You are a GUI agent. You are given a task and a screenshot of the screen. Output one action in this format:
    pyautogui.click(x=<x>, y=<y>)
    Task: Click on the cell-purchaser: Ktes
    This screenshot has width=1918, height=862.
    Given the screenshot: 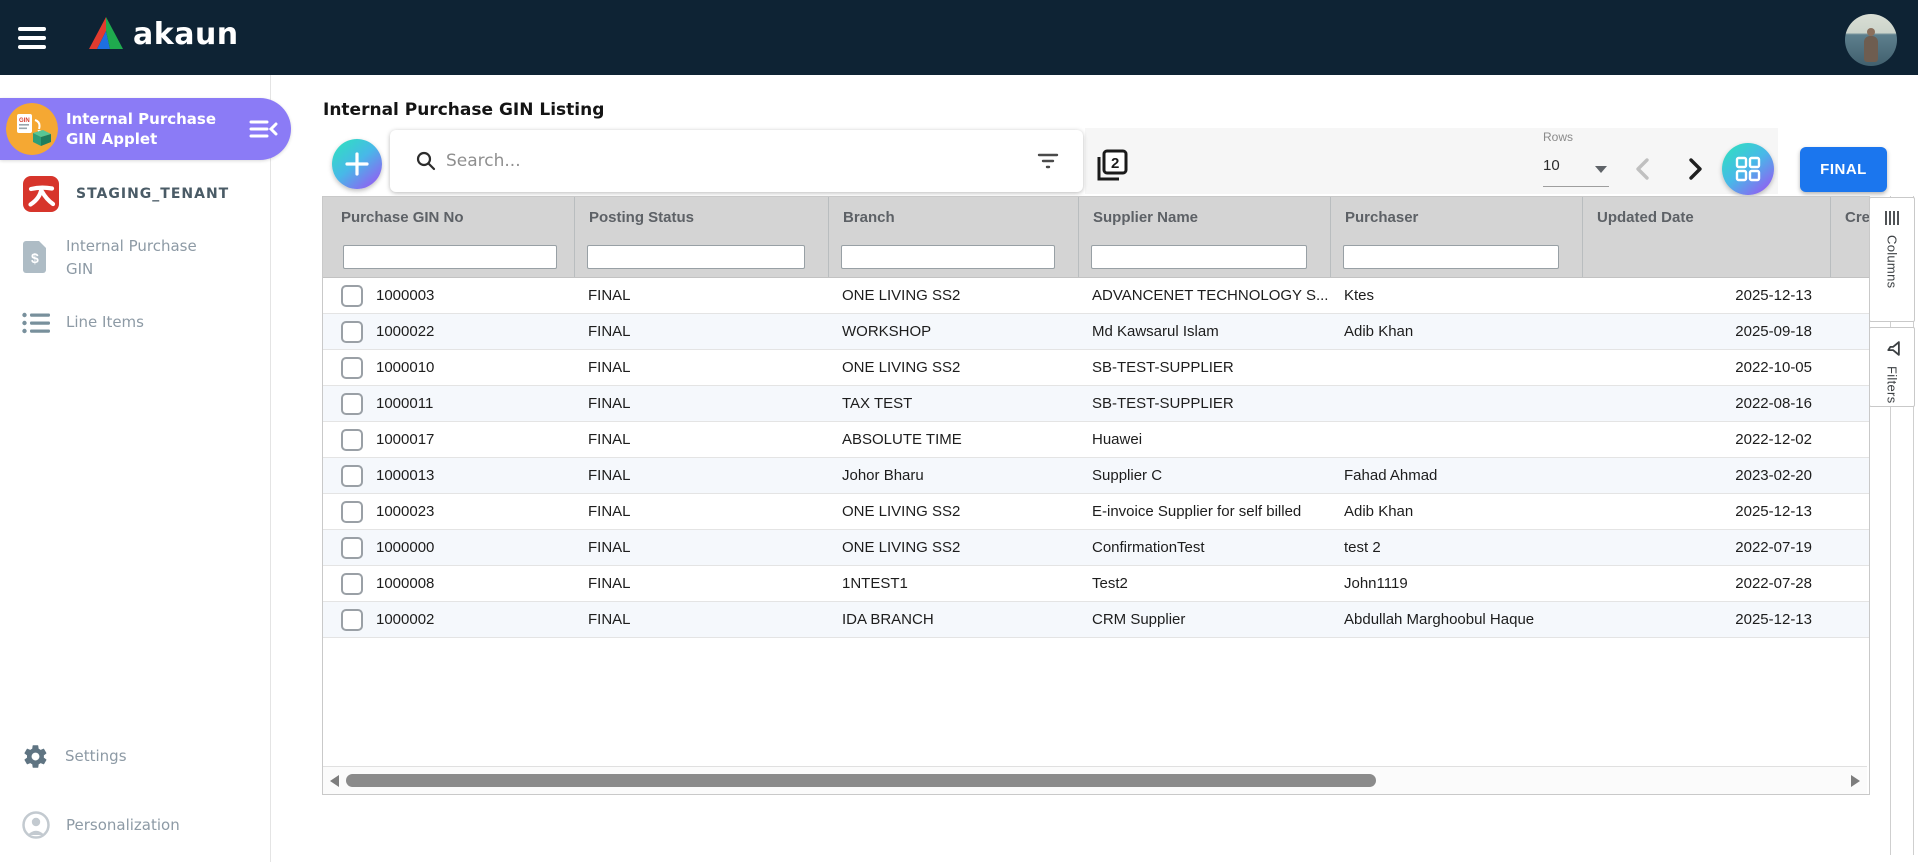 What is the action you would take?
    pyautogui.click(x=1359, y=295)
    